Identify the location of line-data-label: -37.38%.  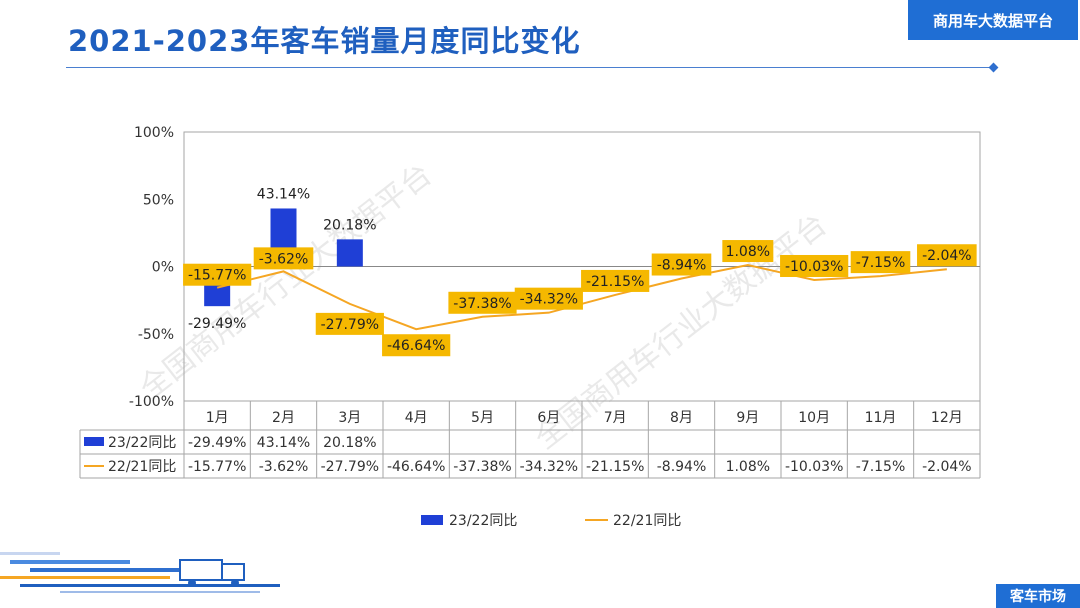
(482, 304).